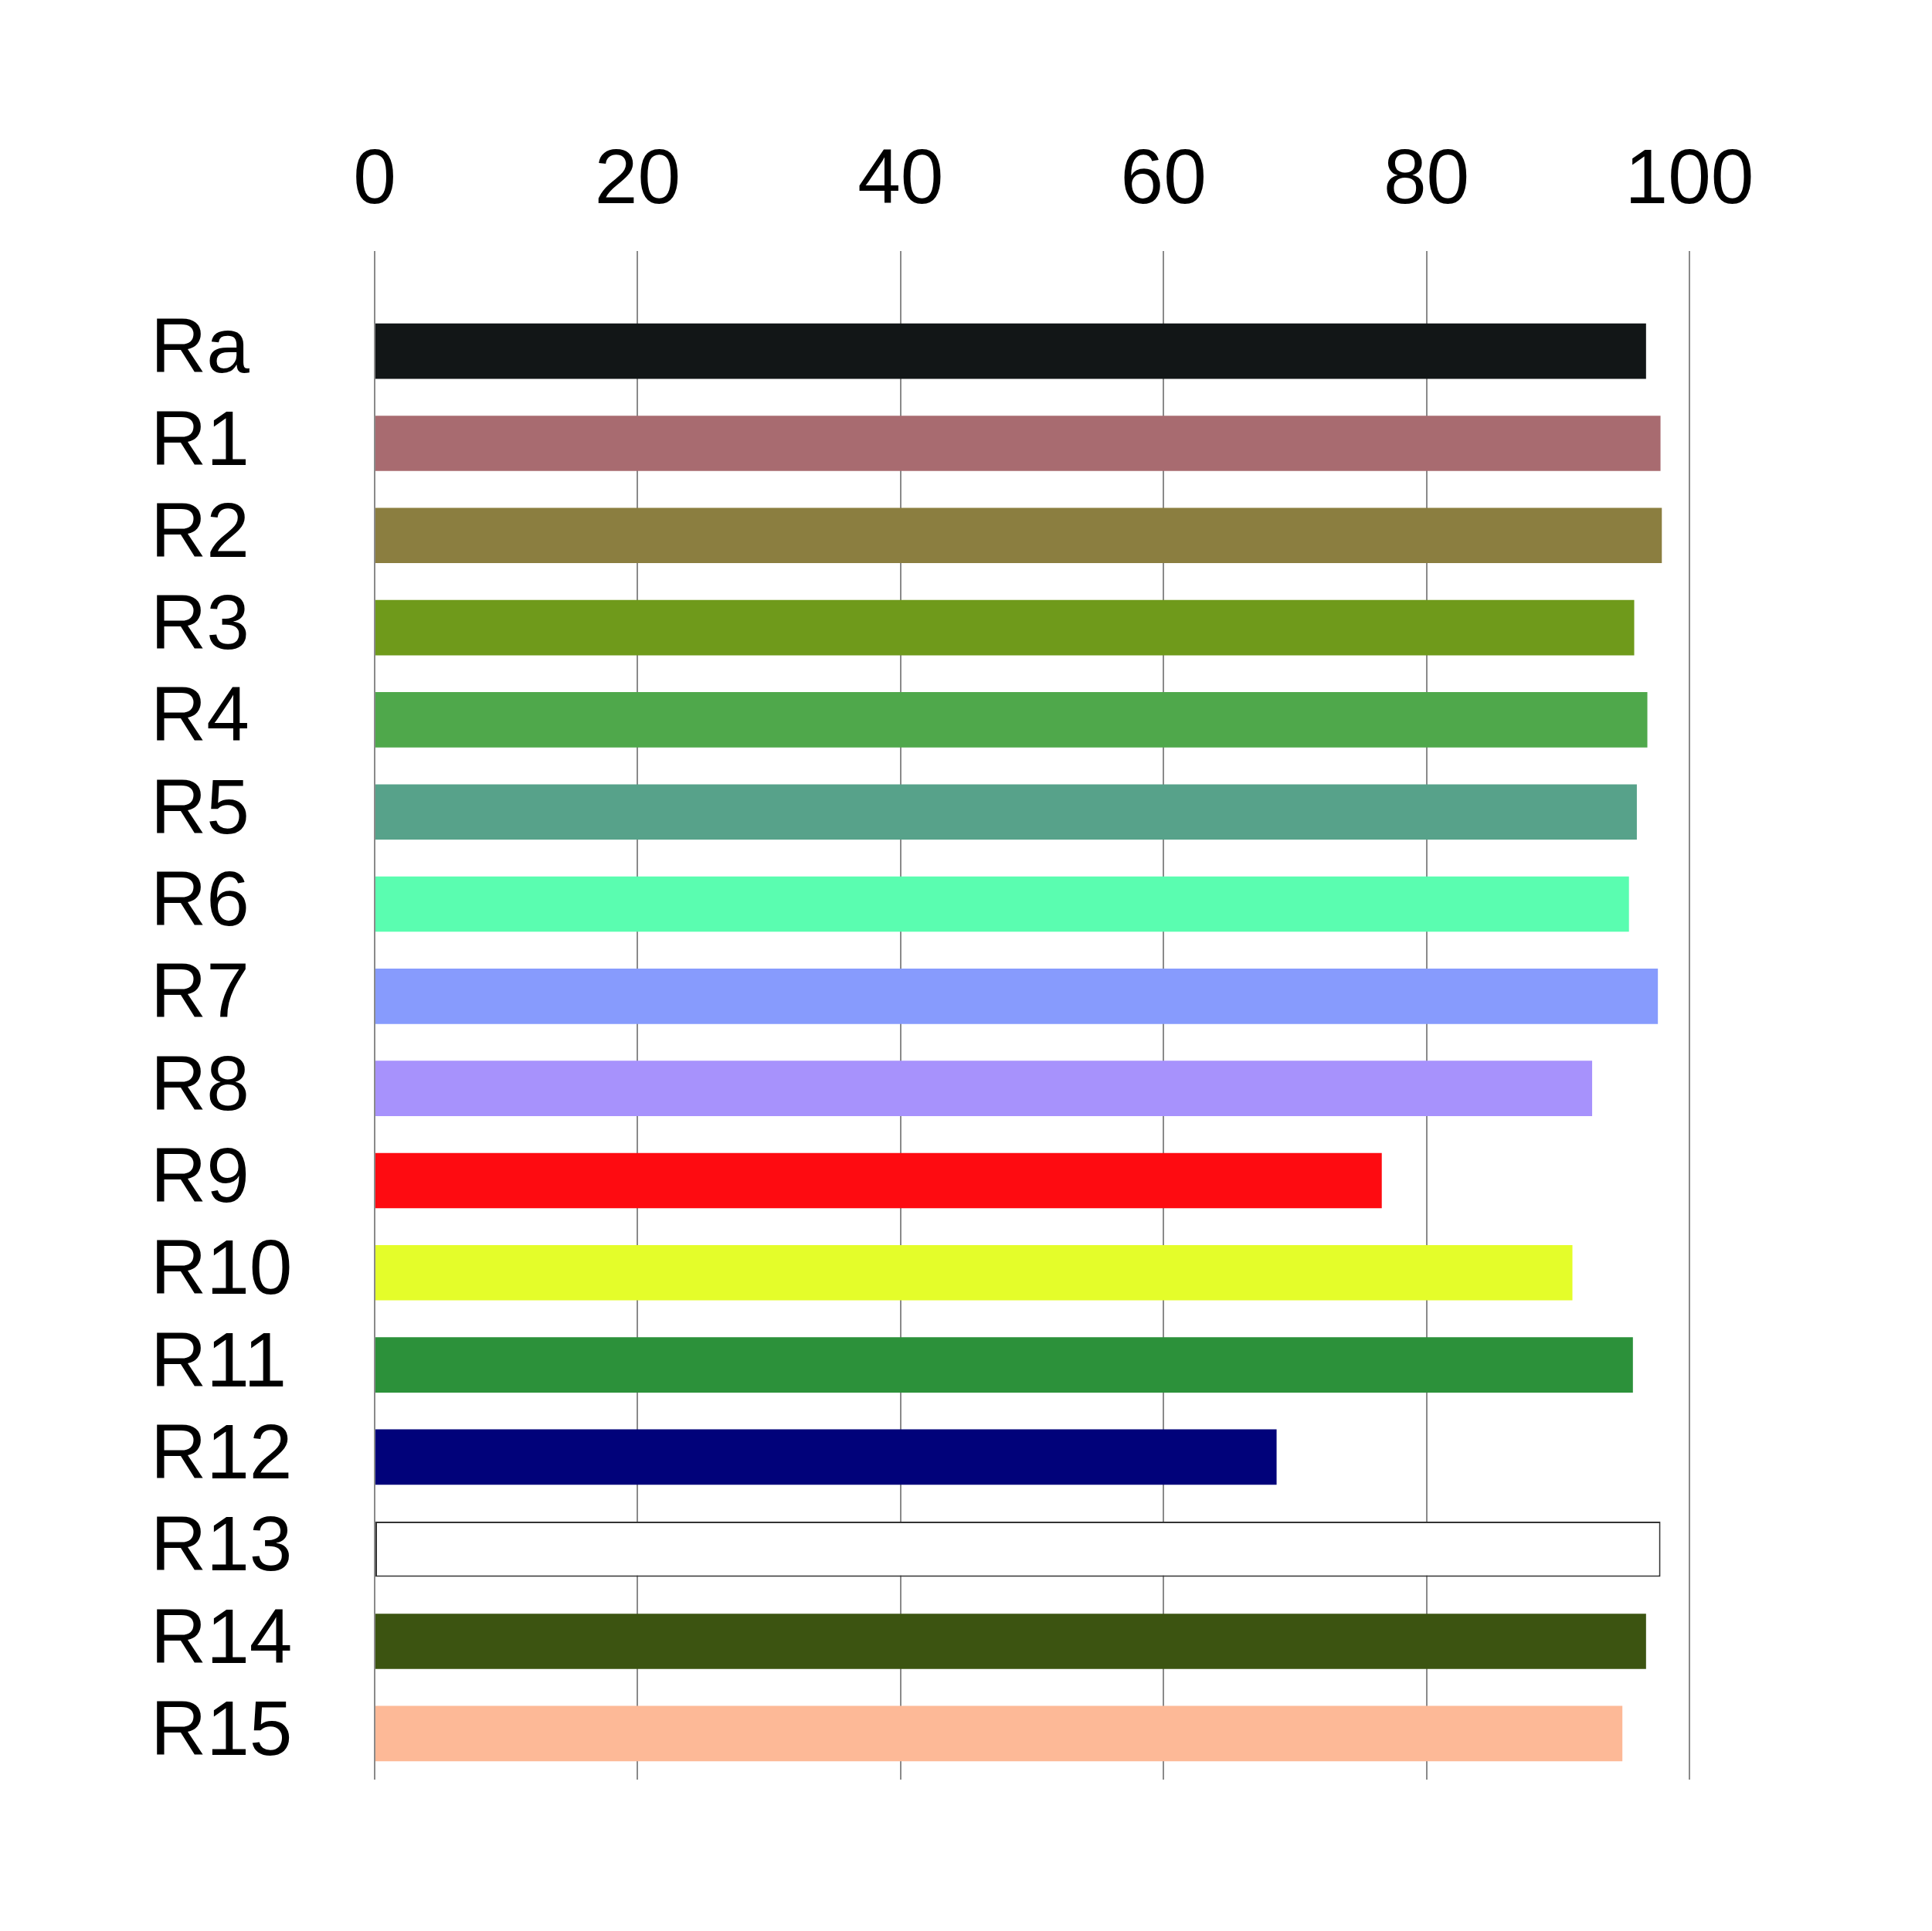 The width and height of the screenshot is (1932, 1931). What do you see at coordinates (1163, 175) in the screenshot?
I see `x-tick-label: 60` at bounding box center [1163, 175].